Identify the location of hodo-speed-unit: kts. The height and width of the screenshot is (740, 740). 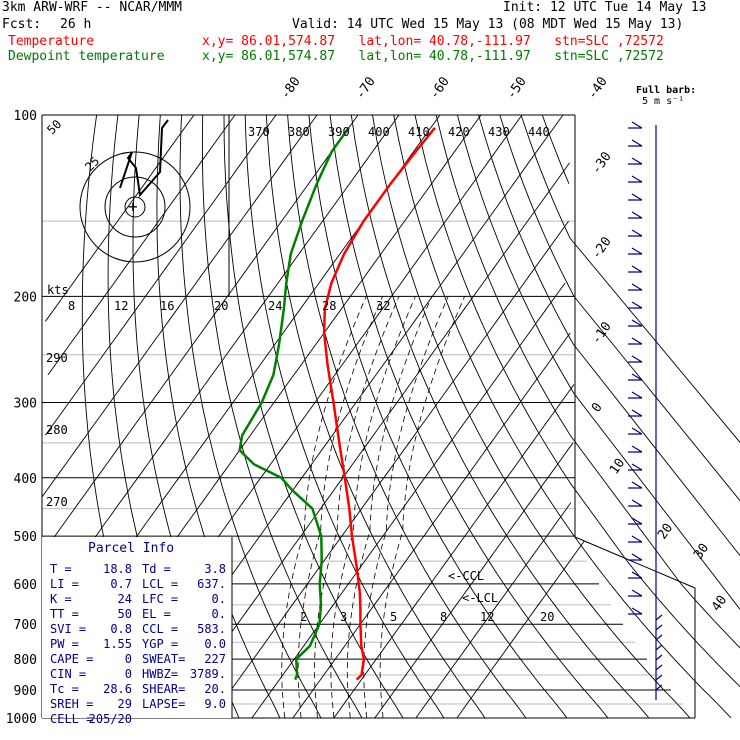
(58, 290).